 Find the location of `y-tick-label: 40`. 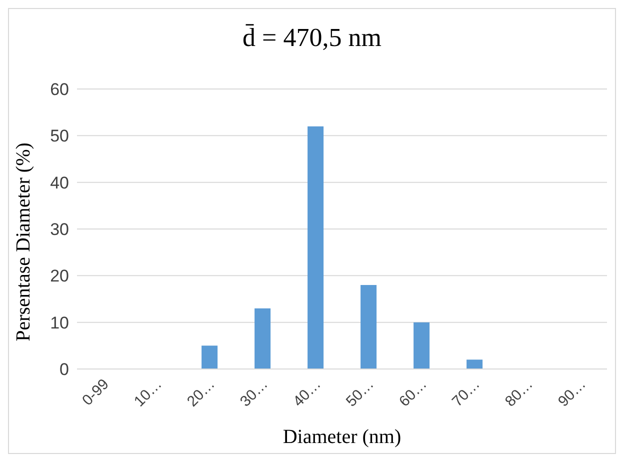

y-tick-label: 40 is located at coordinates (59, 182).